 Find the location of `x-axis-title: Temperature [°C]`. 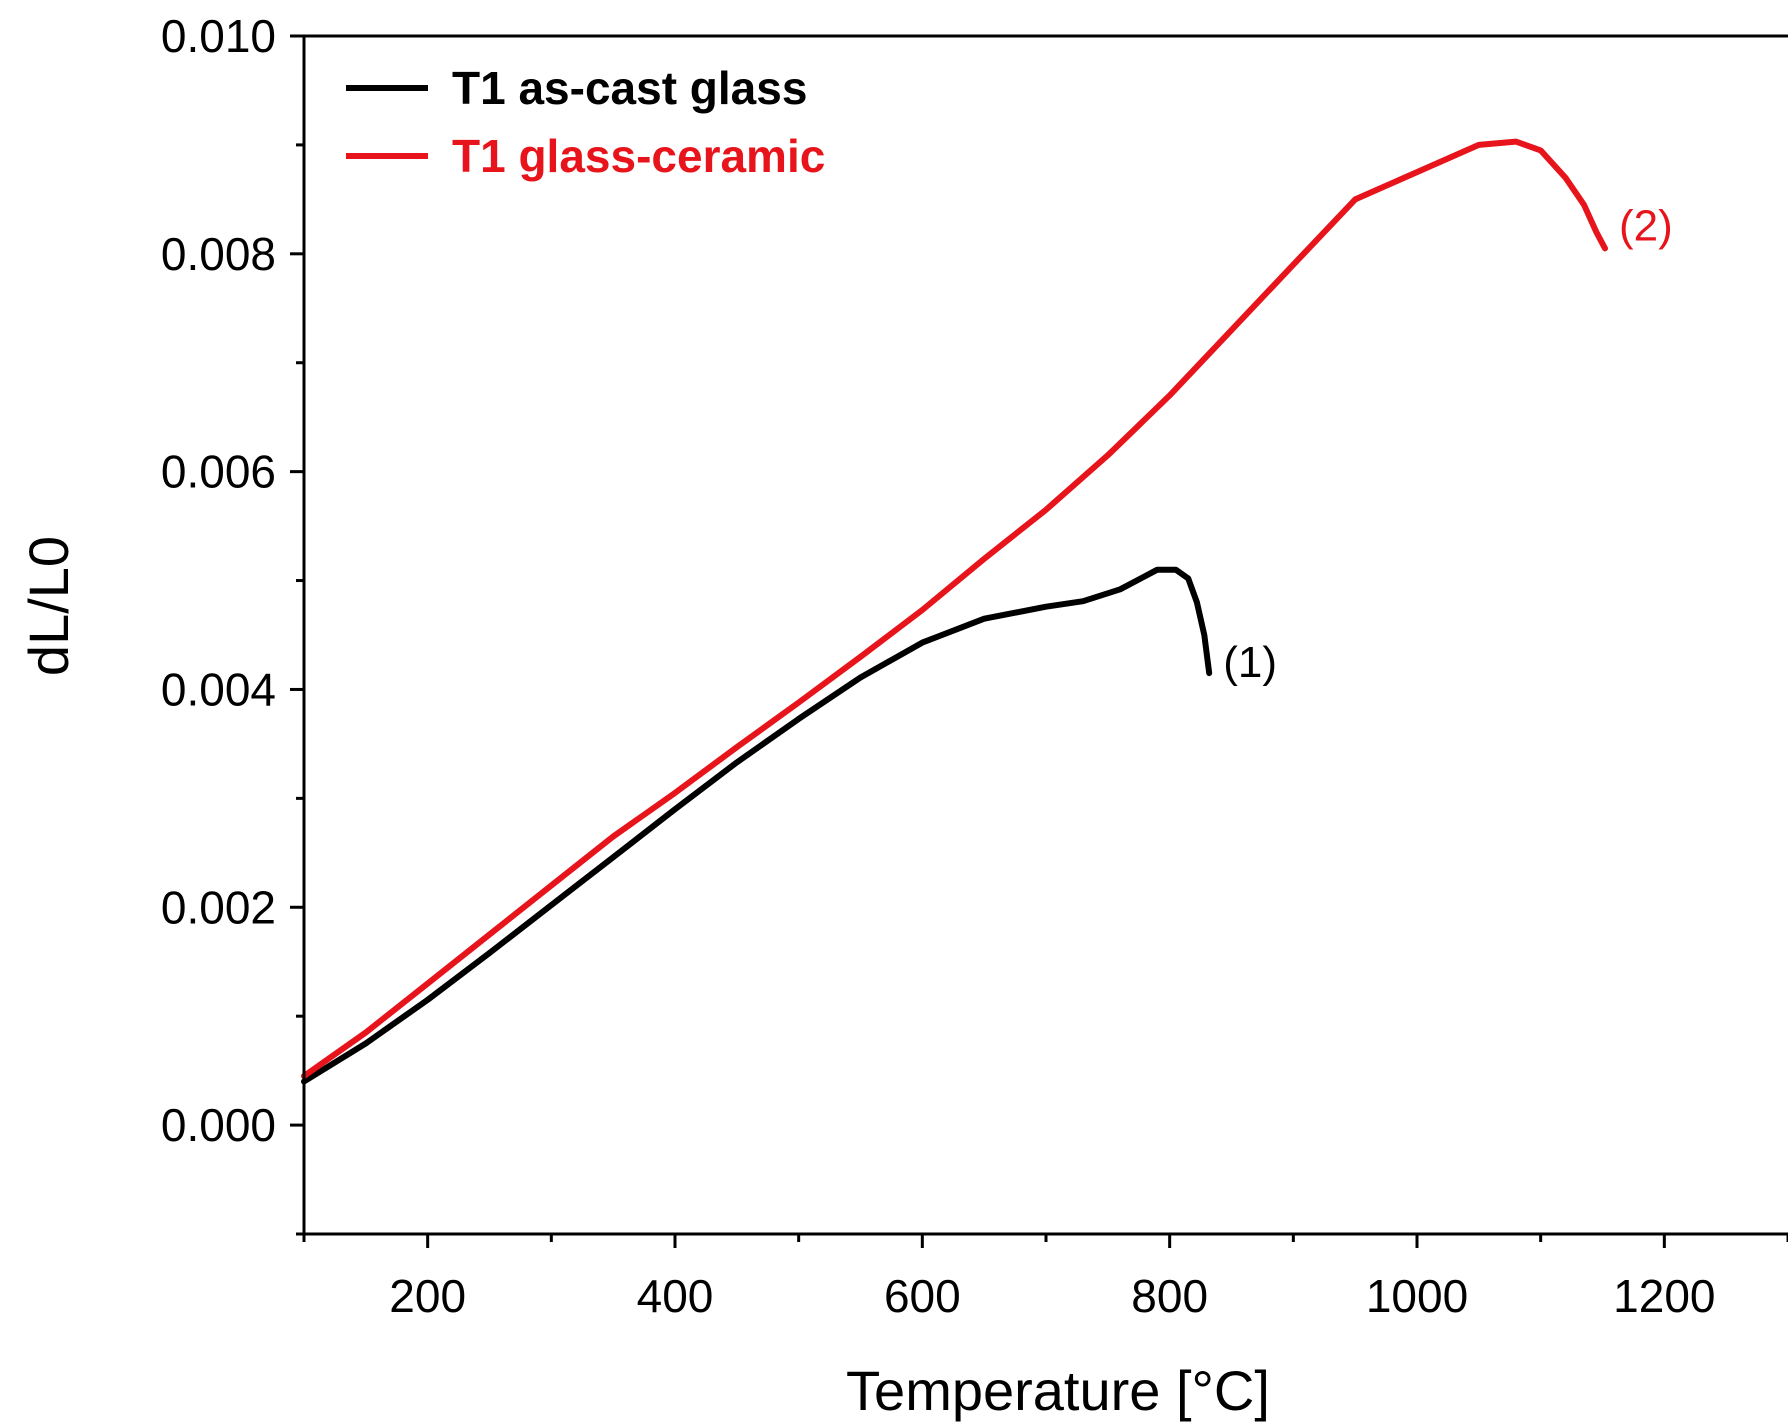

x-axis-title: Temperature [°C] is located at coordinates (1058, 1390).